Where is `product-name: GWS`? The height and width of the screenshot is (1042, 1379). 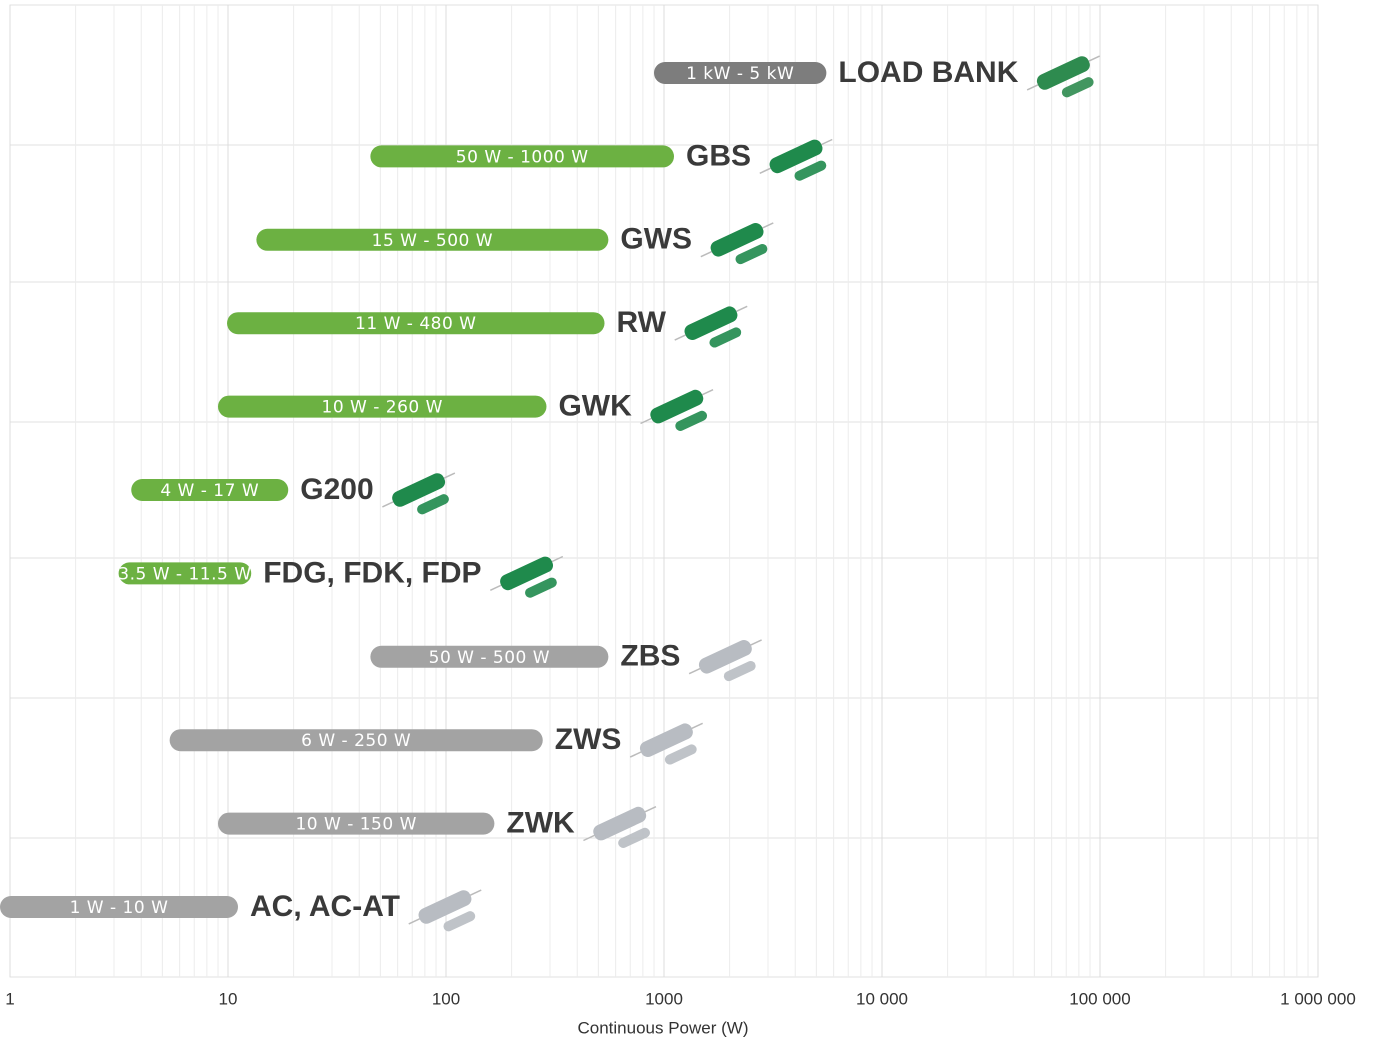 product-name: GWS is located at coordinates (656, 239).